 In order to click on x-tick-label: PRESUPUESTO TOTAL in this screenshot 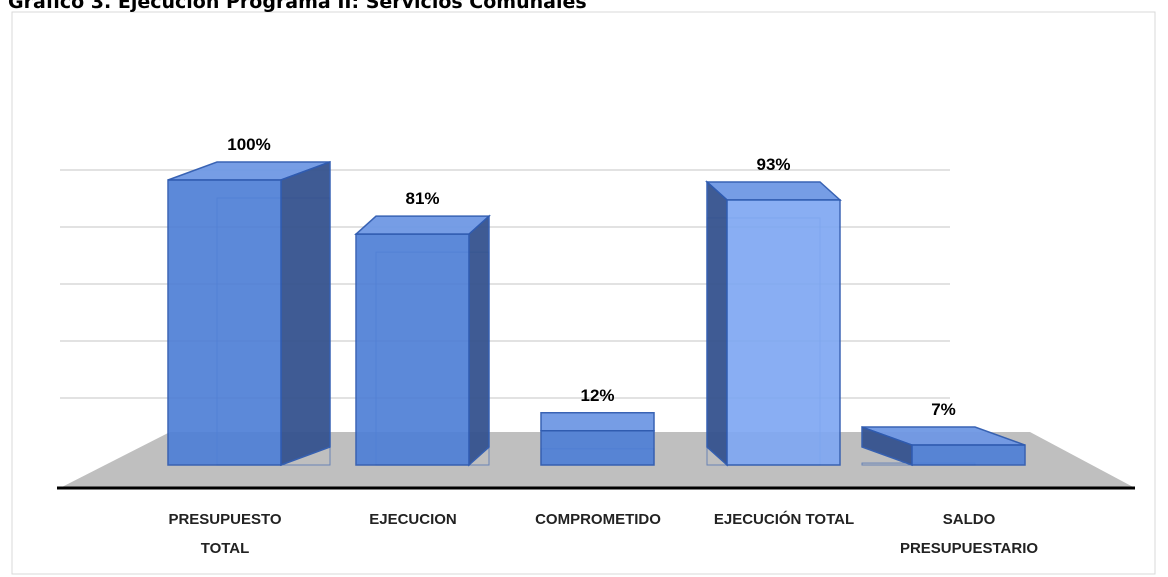, I will do `click(225, 534)`.